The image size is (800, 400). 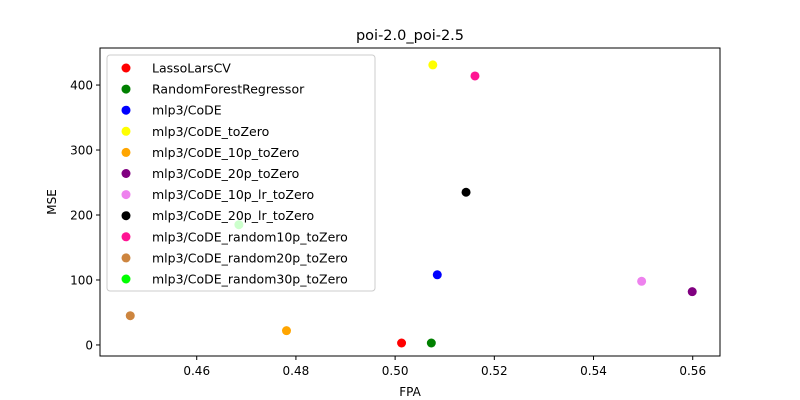 I want to click on y-tick-label: 300, so click(x=81, y=151).